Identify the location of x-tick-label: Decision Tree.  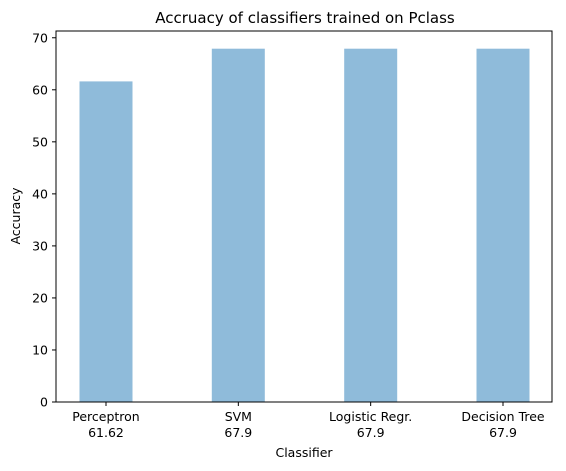
(503, 416).